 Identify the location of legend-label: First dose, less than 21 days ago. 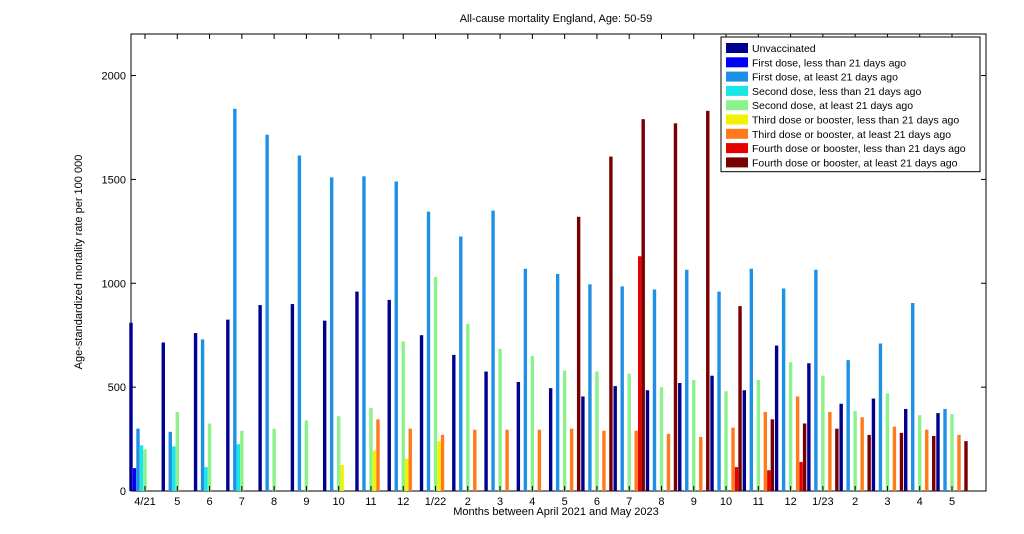
(829, 63).